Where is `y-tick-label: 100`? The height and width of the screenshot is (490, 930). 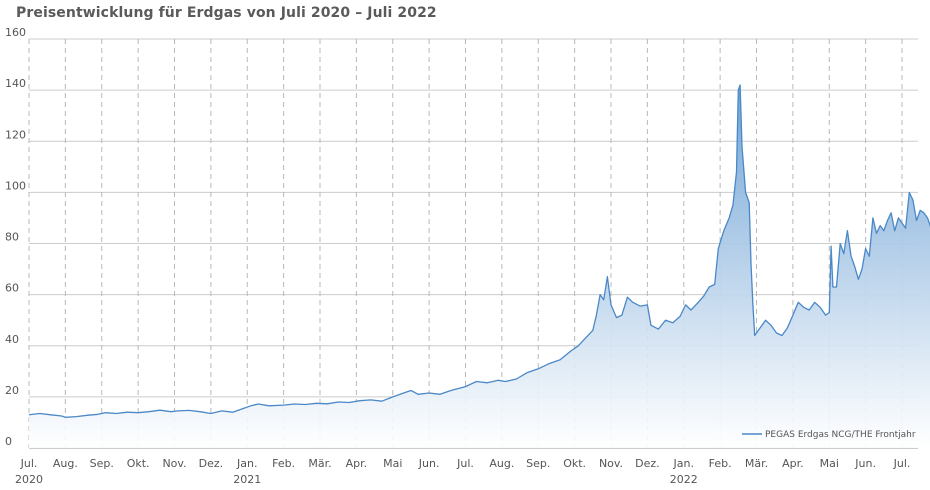 y-tick-label: 100 is located at coordinates (15, 185).